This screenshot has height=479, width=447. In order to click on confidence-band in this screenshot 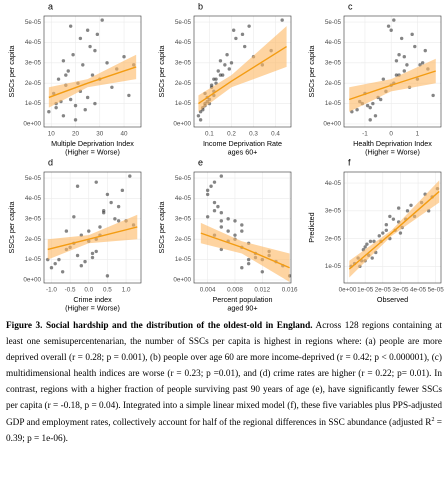, I will do `click(394, 229)`.